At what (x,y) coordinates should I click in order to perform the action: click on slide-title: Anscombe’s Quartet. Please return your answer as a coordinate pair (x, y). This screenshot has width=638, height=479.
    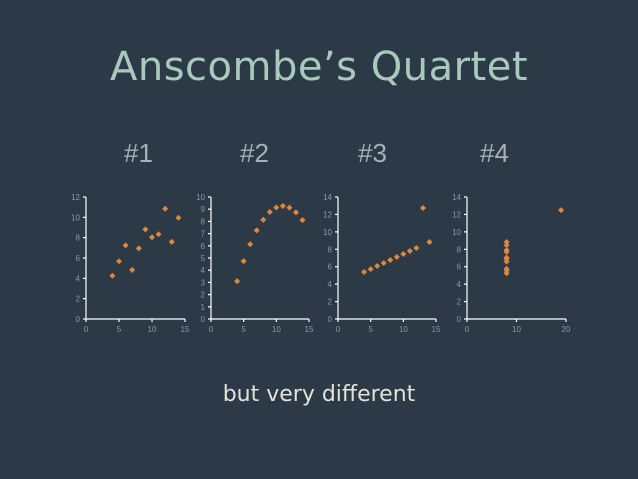
    Looking at the image, I should click on (319, 67).